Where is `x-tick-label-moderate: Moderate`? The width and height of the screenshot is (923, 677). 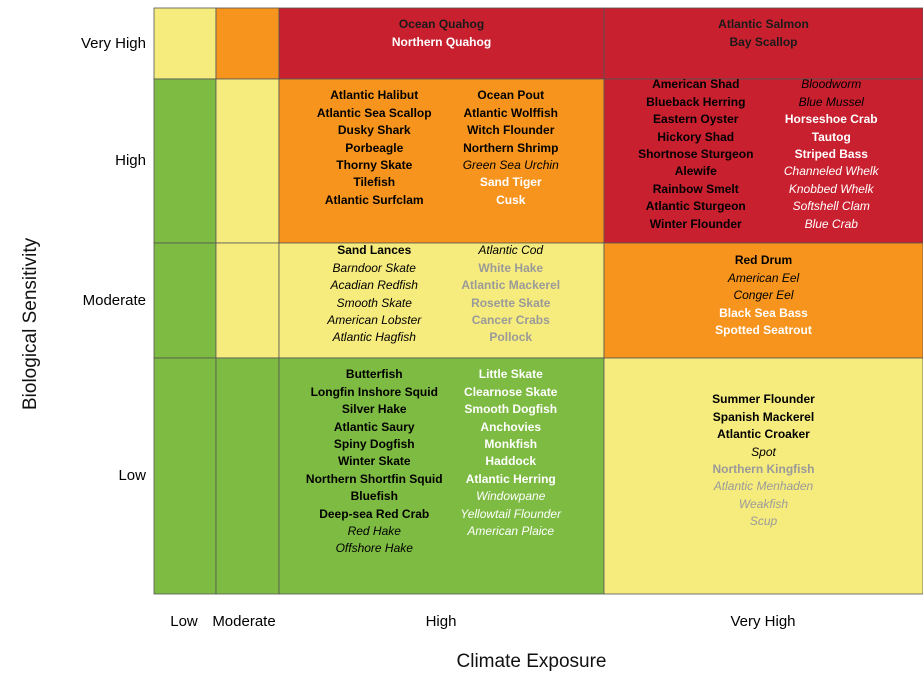 x-tick-label-moderate: Moderate is located at coordinates (244, 621).